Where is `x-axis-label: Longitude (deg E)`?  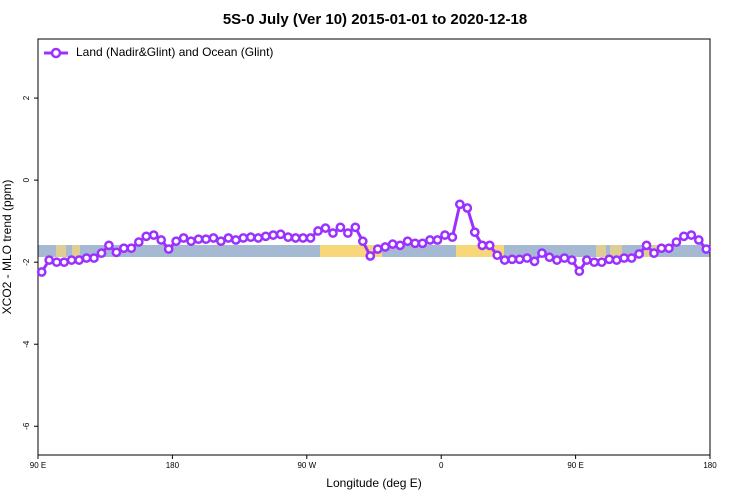 x-axis-label: Longitude (deg E) is located at coordinates (373, 483).